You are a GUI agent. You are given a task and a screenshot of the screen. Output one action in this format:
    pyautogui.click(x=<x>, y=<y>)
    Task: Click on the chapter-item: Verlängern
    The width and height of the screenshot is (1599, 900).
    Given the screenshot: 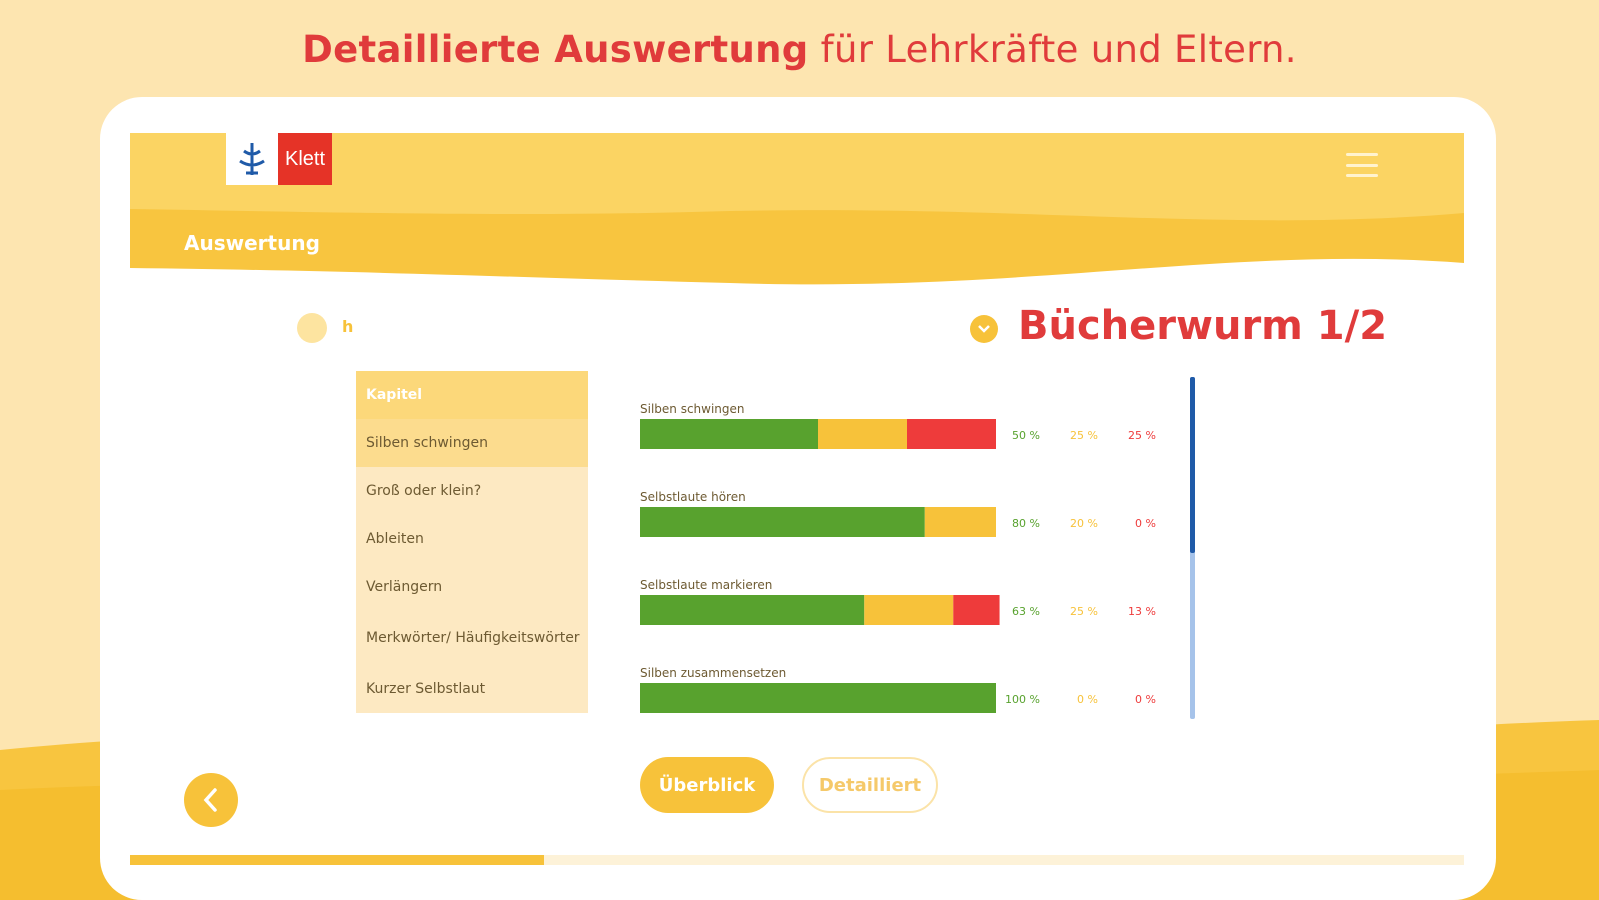 What is the action you would take?
    pyautogui.click(x=404, y=587)
    